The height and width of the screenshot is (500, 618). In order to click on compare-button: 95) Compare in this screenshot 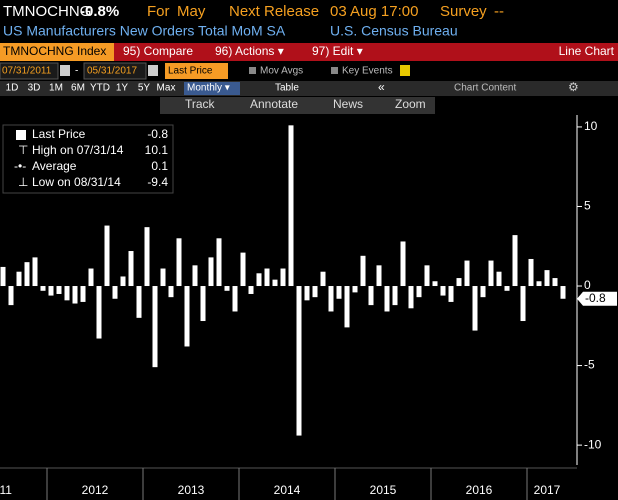, I will do `click(158, 51)`.